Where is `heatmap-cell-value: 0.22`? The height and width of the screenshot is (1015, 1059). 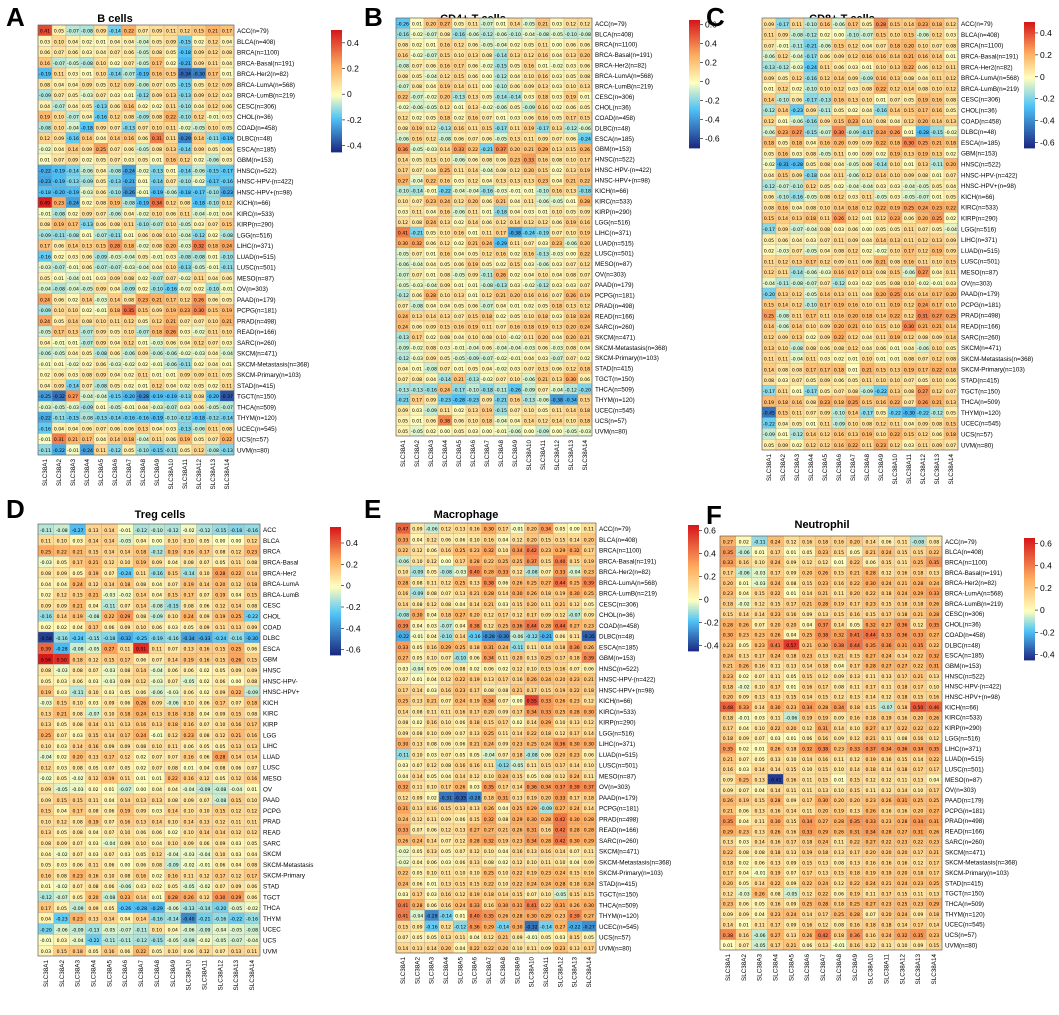
heatmap-cell-value: 0.22 is located at coordinates (129, 32).